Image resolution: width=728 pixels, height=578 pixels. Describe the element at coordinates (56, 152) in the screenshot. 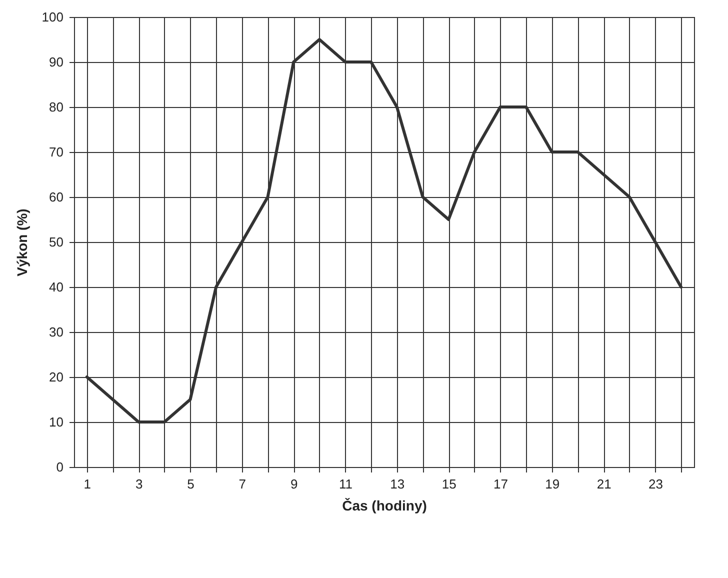

I see `y-tick-label: 70` at that location.